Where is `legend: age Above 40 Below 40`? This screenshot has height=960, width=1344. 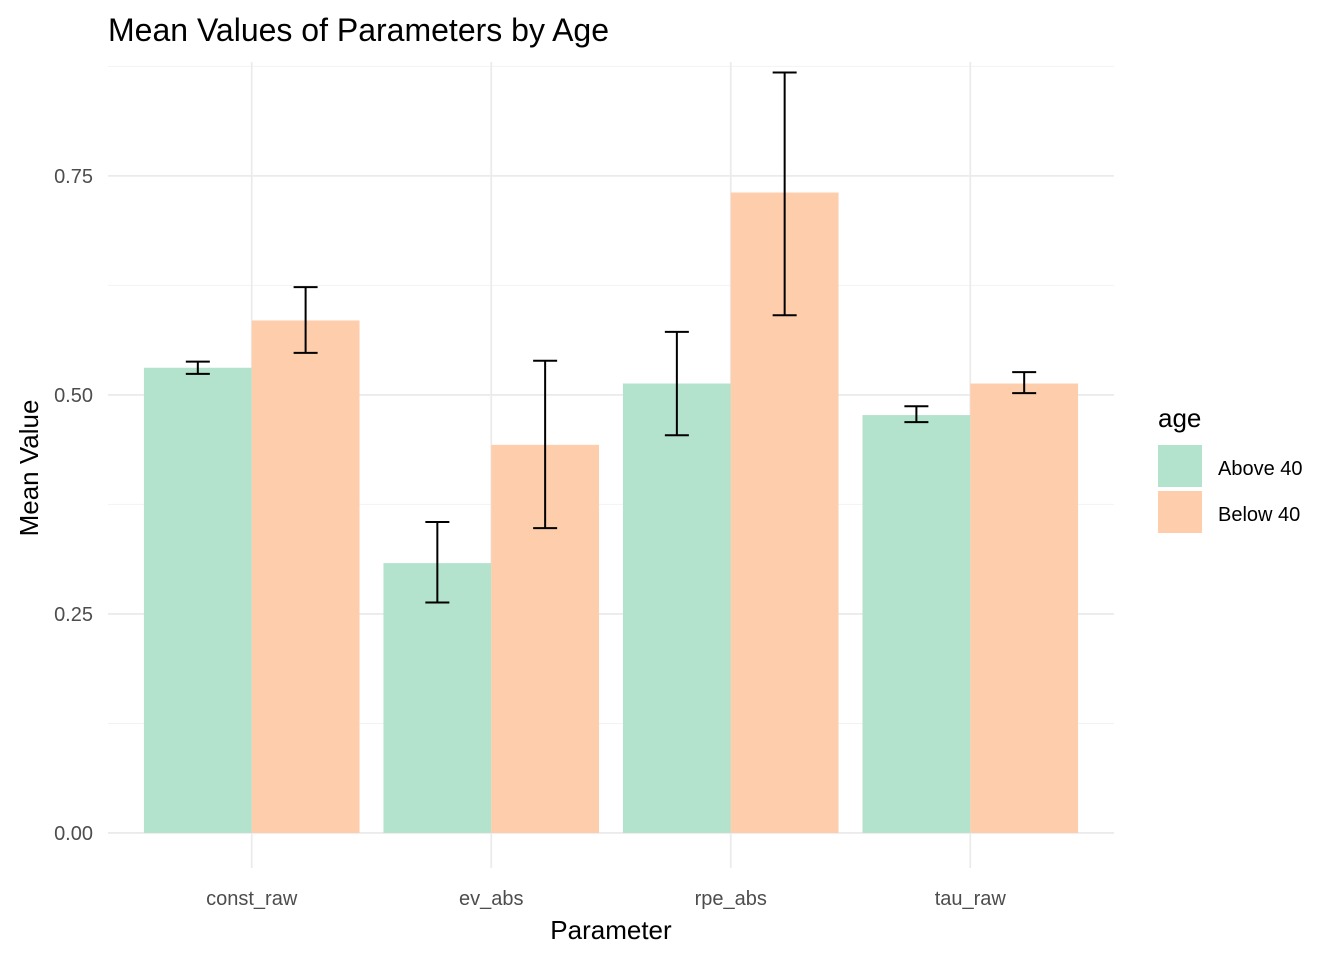
legend: age Above 40 Below 40 is located at coordinates (1230, 468).